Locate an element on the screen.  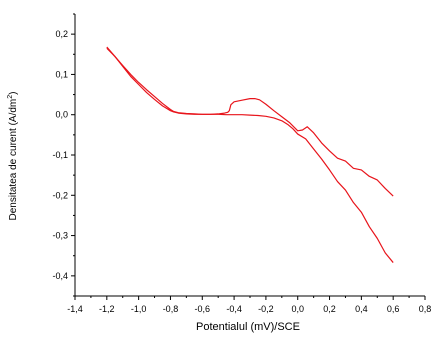
y-tick-label: -0,4 is located at coordinates (60, 276).